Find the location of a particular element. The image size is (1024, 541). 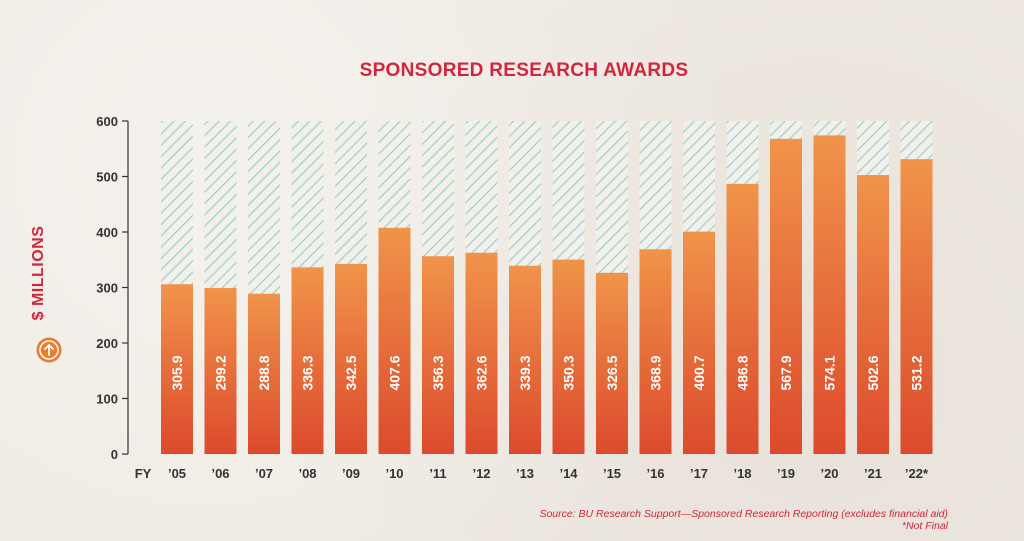

bar-item: 342.5 is located at coordinates (351, 287).